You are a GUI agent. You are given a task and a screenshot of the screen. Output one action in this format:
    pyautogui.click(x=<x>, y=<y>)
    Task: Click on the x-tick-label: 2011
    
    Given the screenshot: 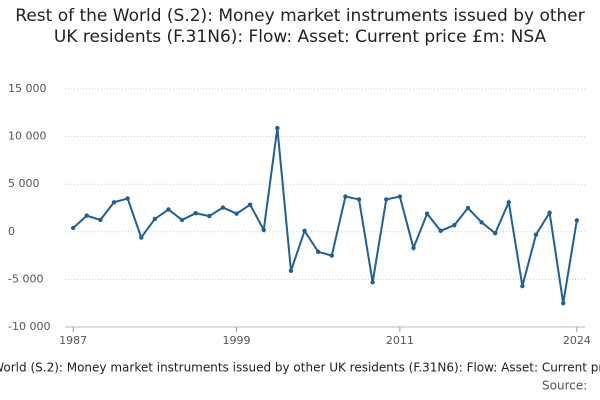 What is the action you would take?
    pyautogui.click(x=400, y=340)
    